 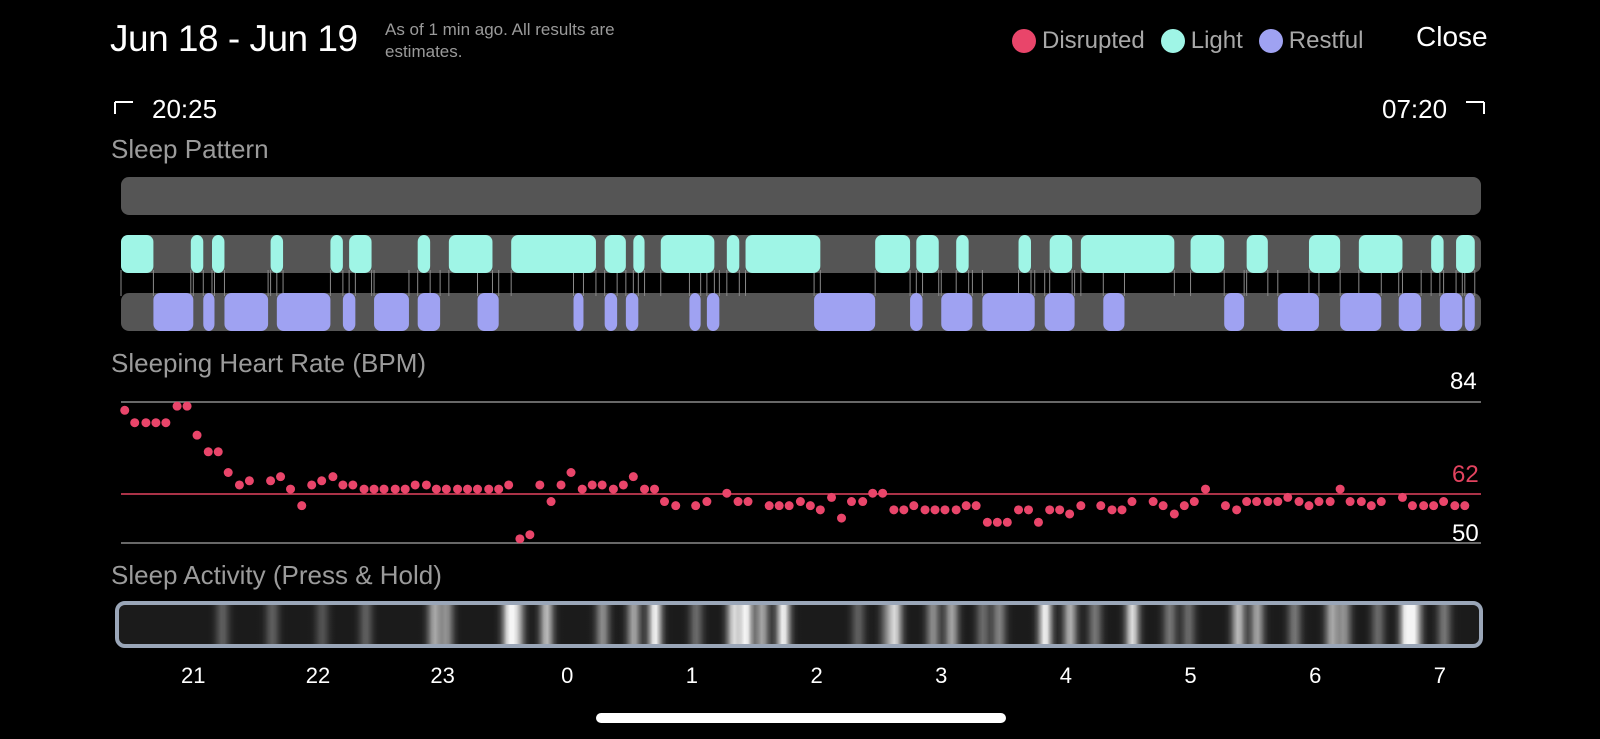 I want to click on axis-tick-label: 23, so click(x=442, y=675).